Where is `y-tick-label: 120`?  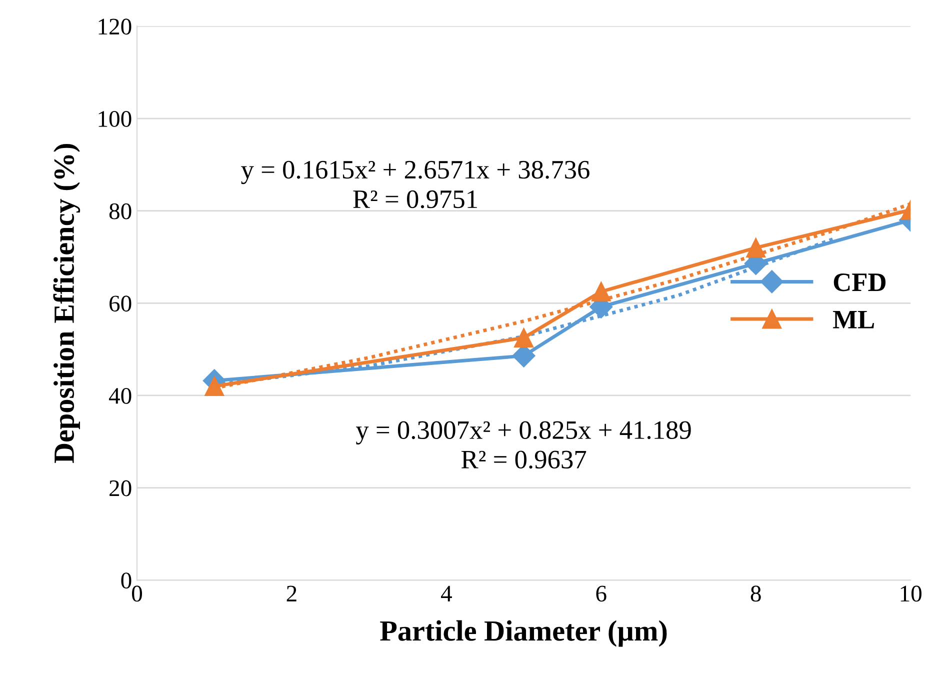 y-tick-label: 120 is located at coordinates (115, 26).